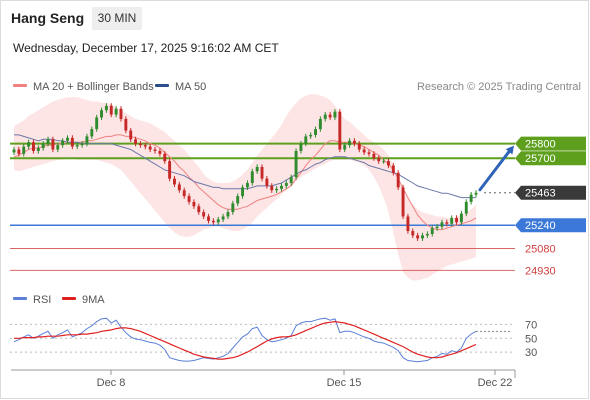 This screenshot has width=590, height=400. Describe the element at coordinates (162, 85) in the screenshot. I see `legend-swatch-ma50` at that location.